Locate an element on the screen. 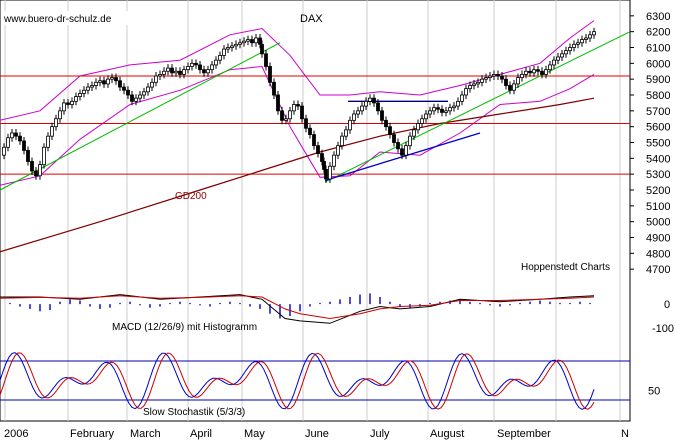 This screenshot has height=440, width=676. macd-line is located at coordinates (297, 309).